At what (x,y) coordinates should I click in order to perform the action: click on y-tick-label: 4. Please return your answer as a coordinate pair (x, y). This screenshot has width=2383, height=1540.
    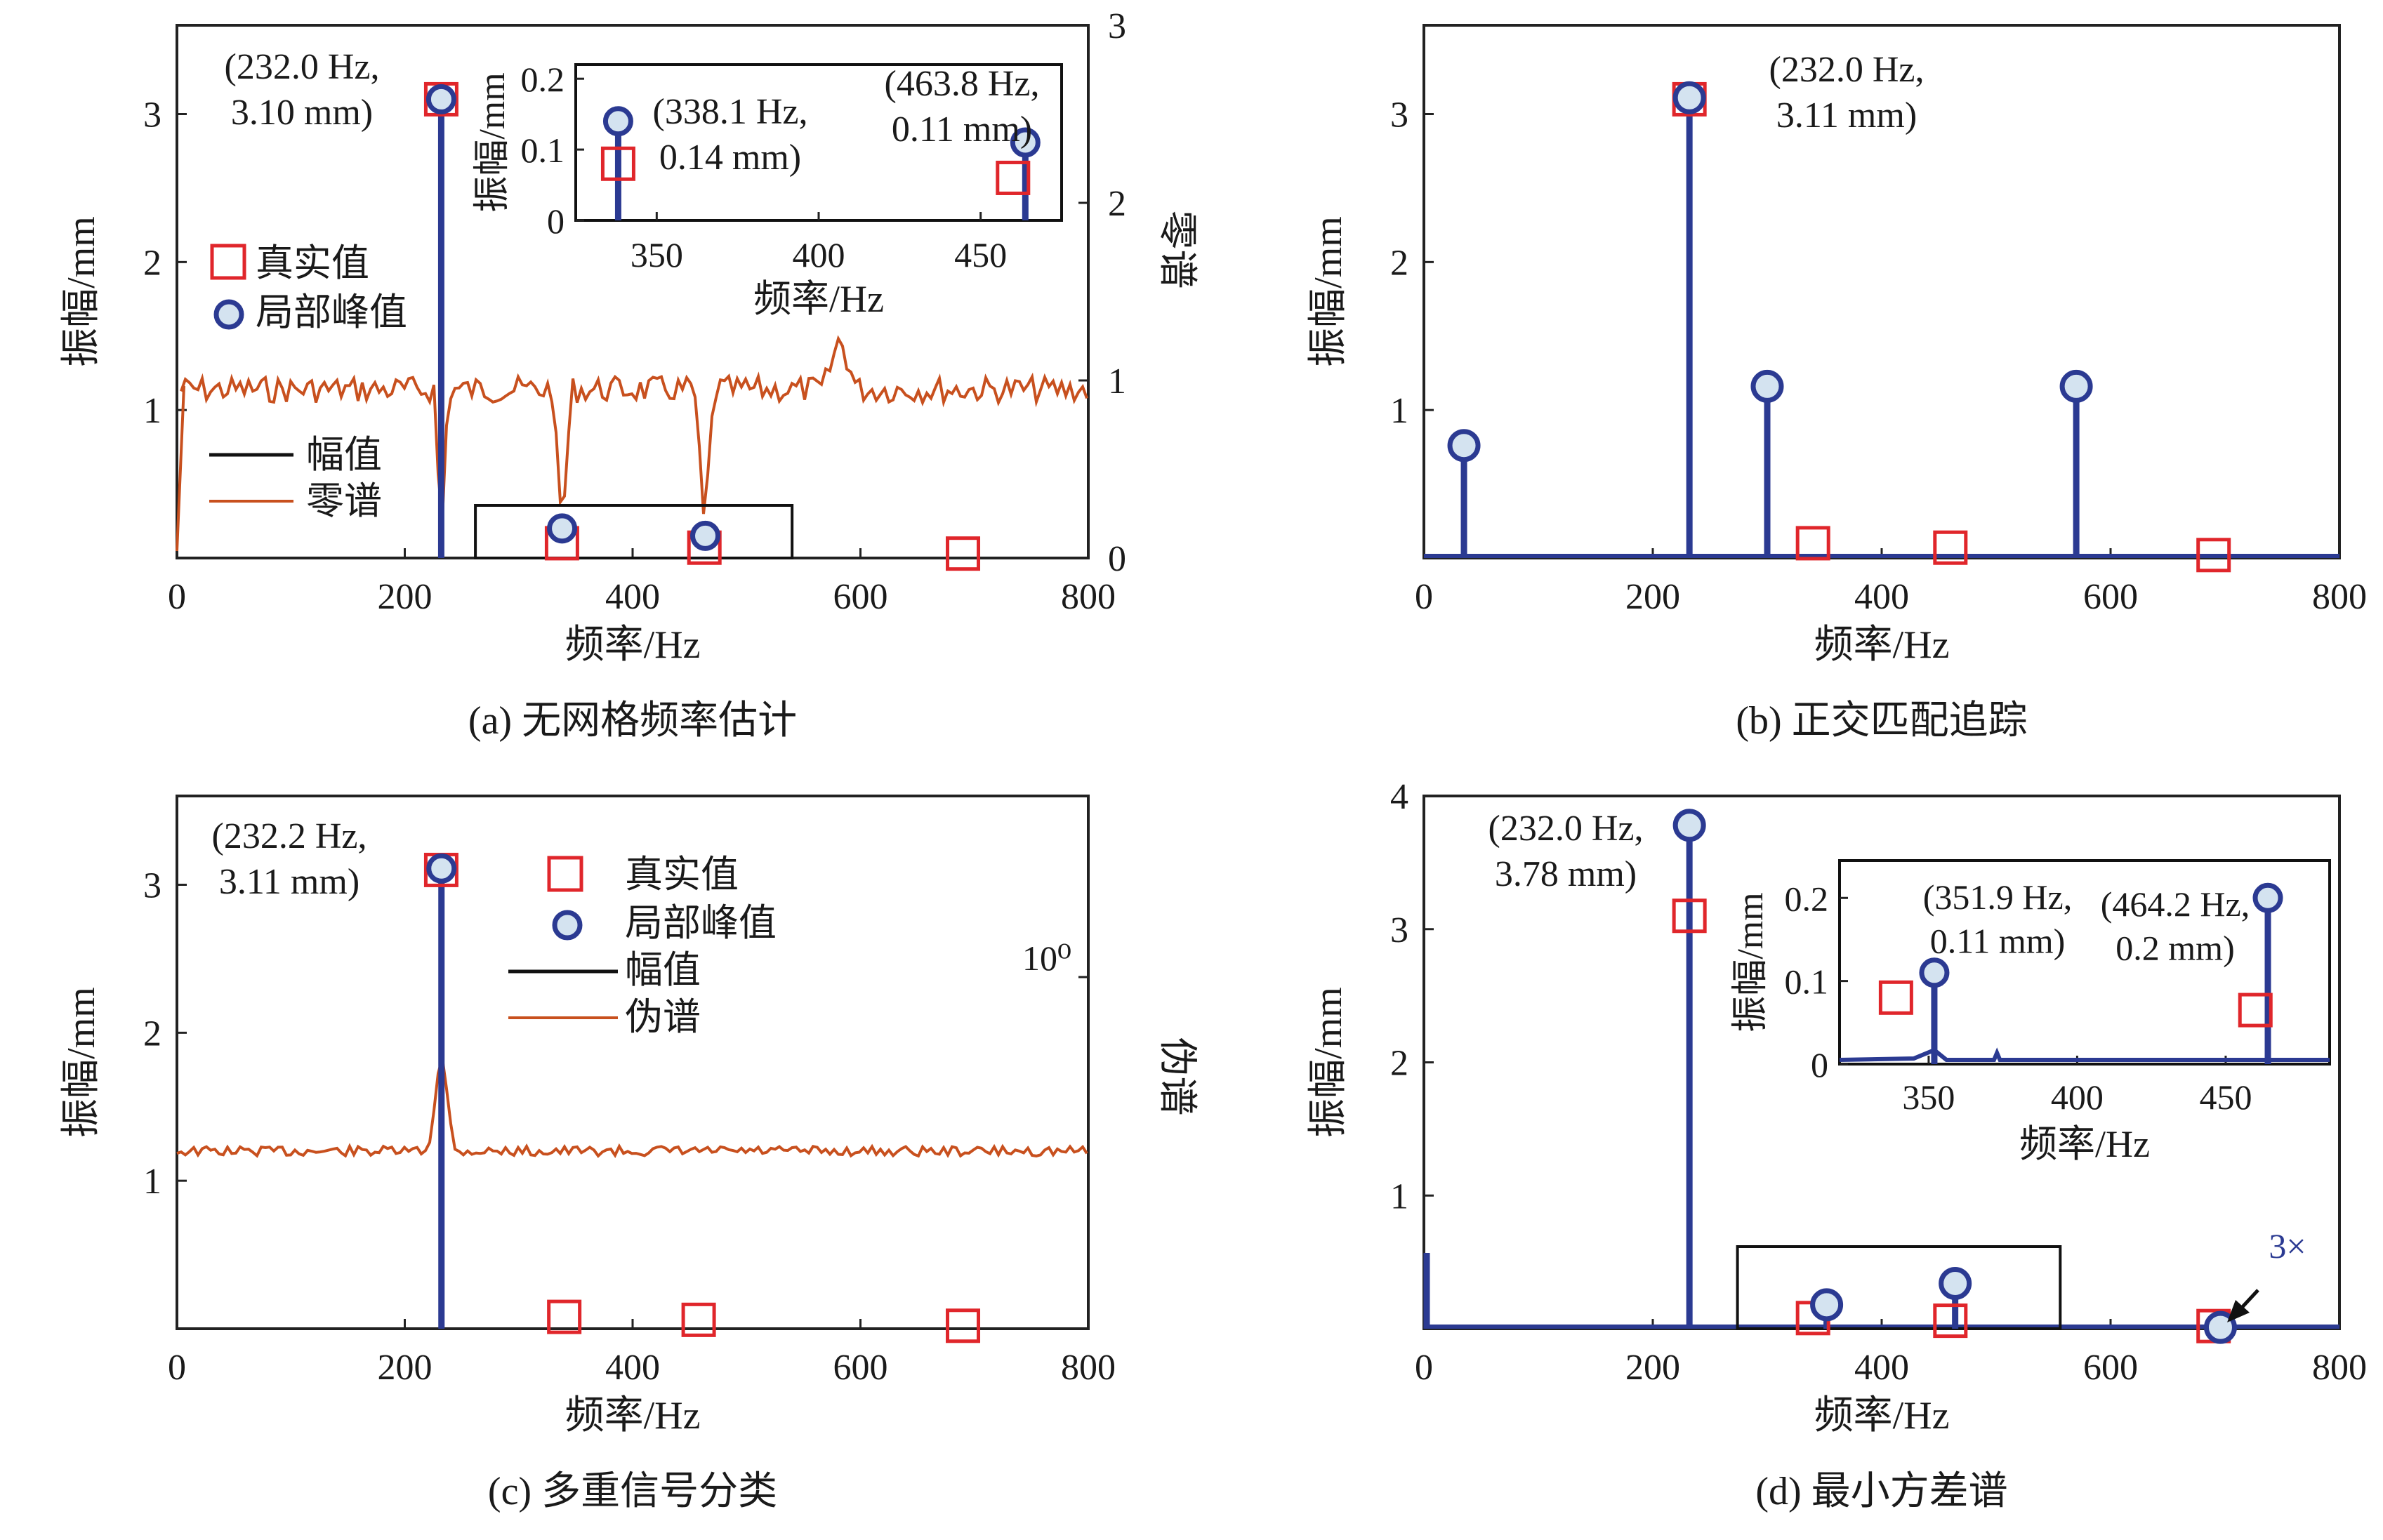
    Looking at the image, I should click on (1399, 797).